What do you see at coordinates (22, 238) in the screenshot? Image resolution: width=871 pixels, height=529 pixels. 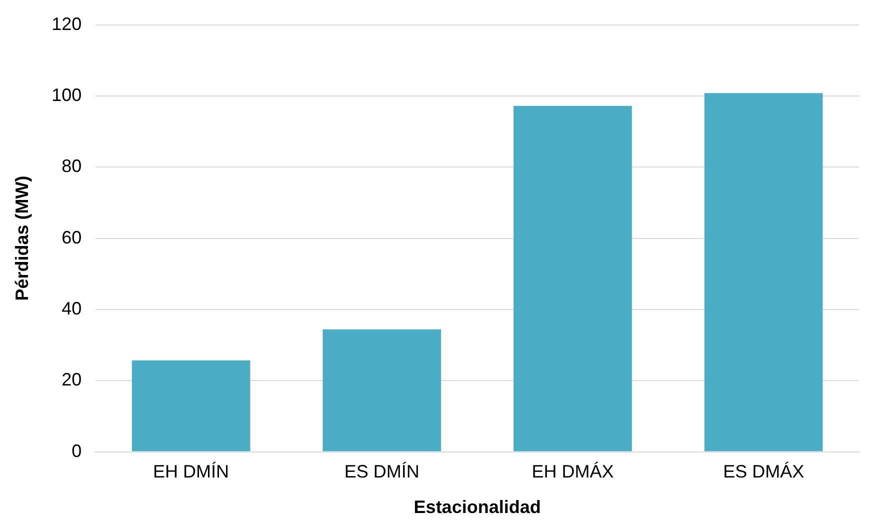 I see `y-axis-title: Pérdidas (MW)` at bounding box center [22, 238].